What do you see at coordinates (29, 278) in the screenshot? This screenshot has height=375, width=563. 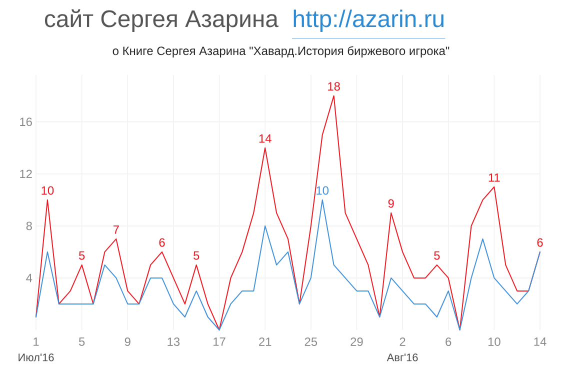 I see `y-tick-label: 4` at bounding box center [29, 278].